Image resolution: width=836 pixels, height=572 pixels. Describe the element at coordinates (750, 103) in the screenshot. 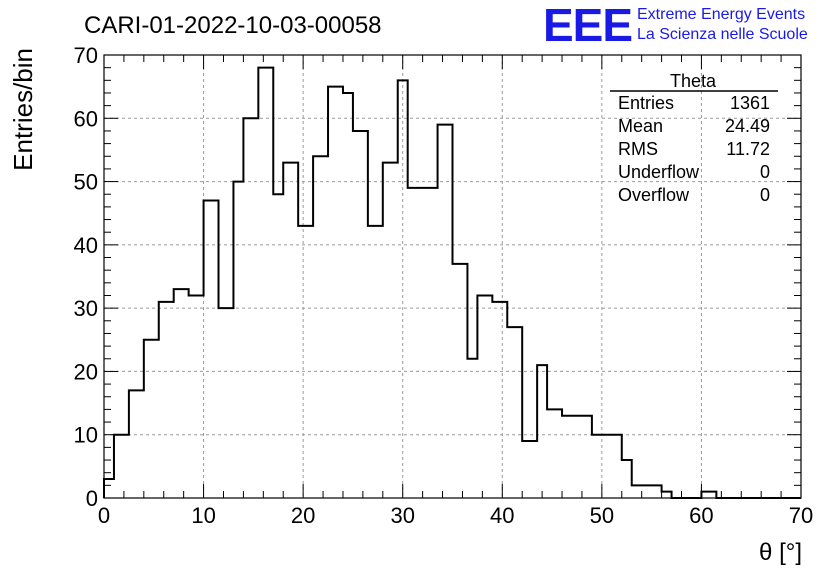

I see `stats-value: 1361` at that location.